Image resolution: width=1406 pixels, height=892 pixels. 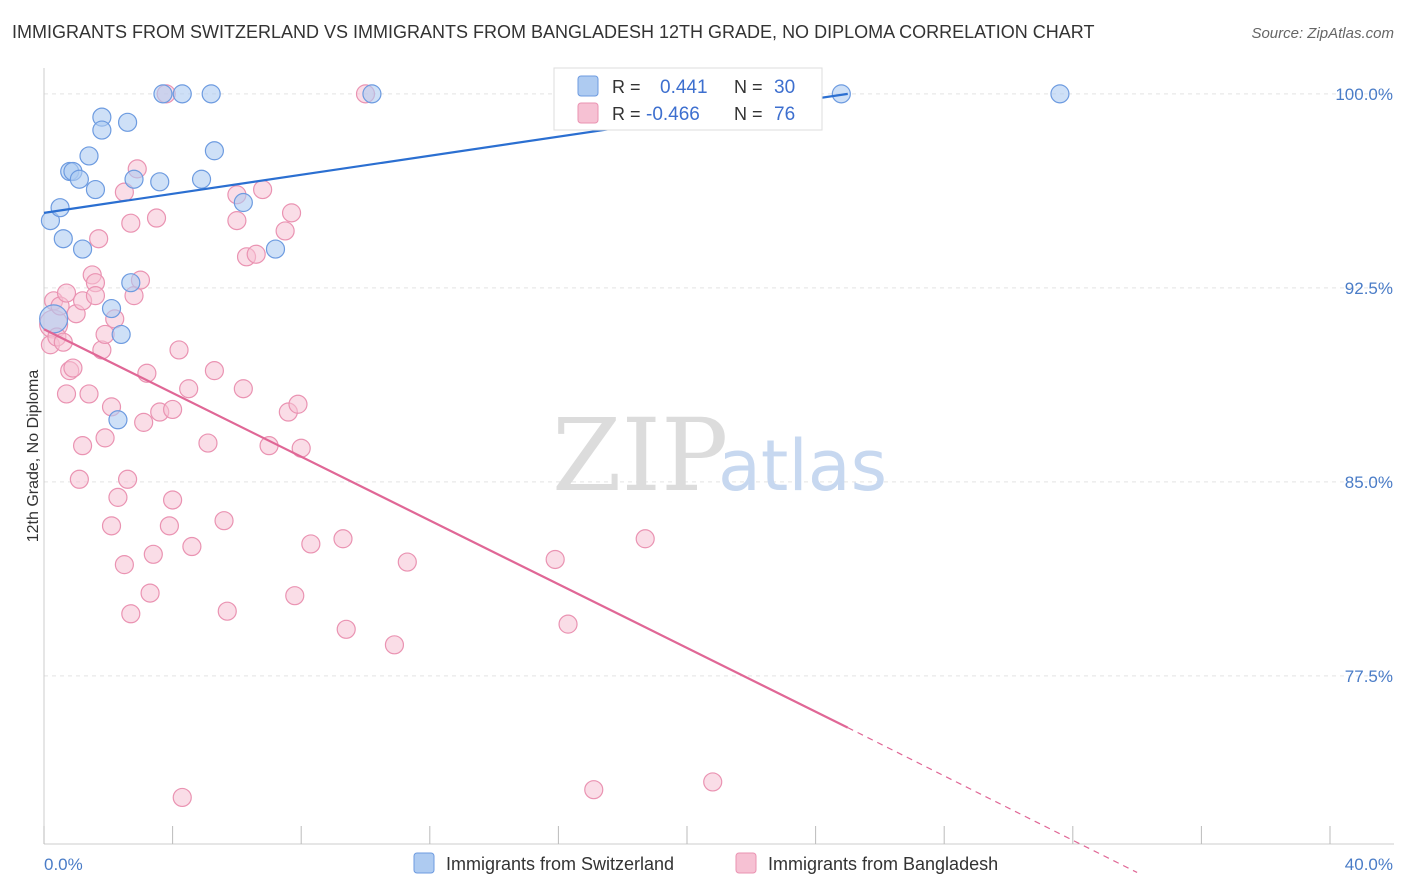 What do you see at coordinates (63, 864) in the screenshot?
I see `x-tick-label-0: 0.0%` at bounding box center [63, 864].